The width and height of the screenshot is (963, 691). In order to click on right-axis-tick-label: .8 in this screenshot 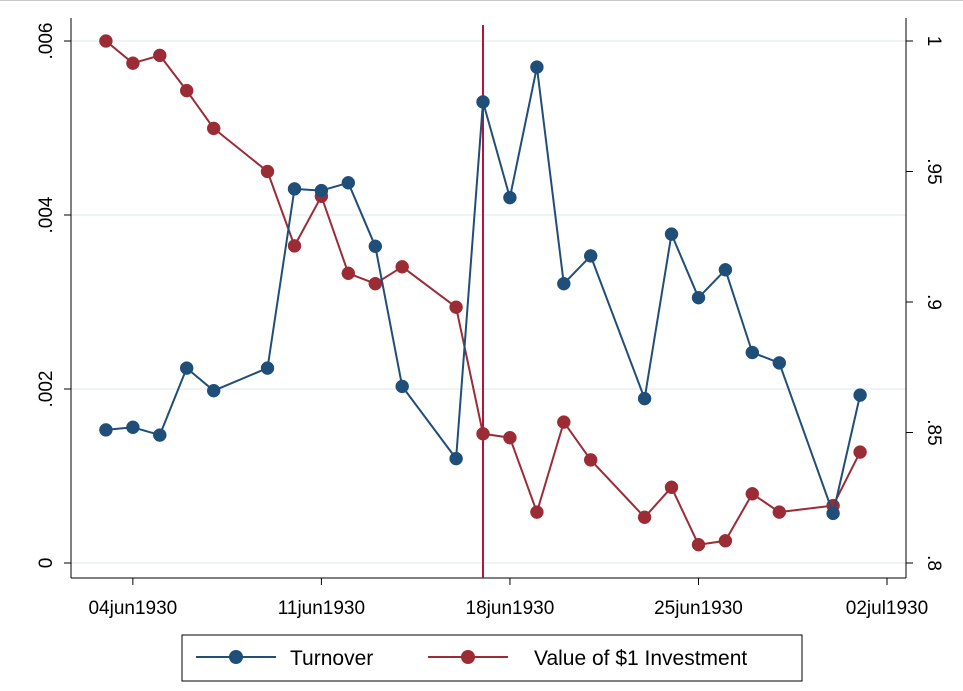, I will do `click(933, 563)`.